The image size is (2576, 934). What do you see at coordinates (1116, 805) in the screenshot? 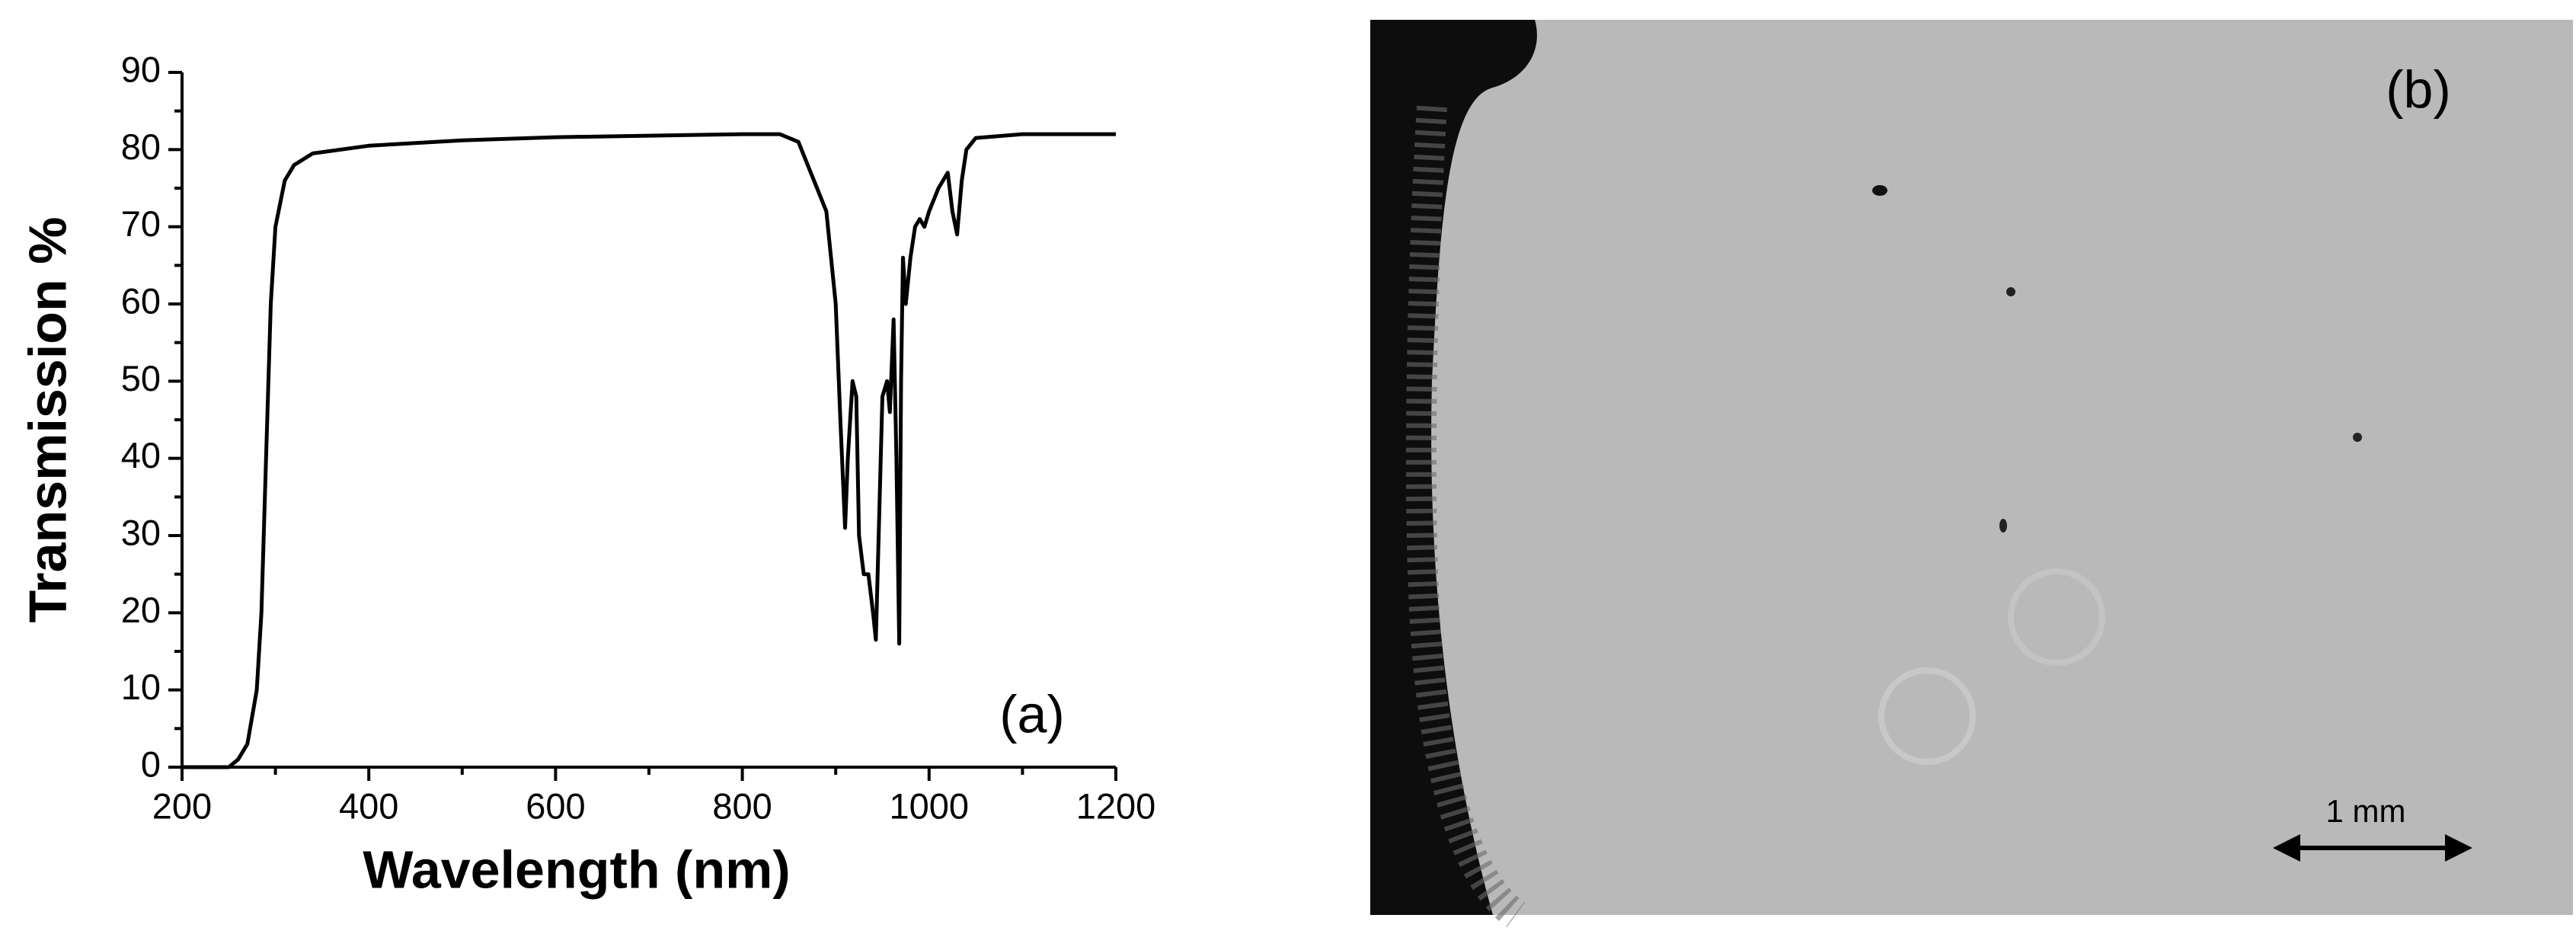
I see `x-tick-label: 1200` at bounding box center [1116, 805].